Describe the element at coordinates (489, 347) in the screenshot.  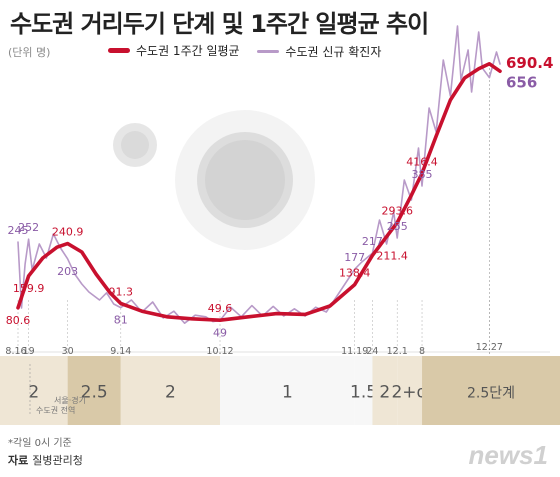
I see `x-tick-label: 12.27` at that location.